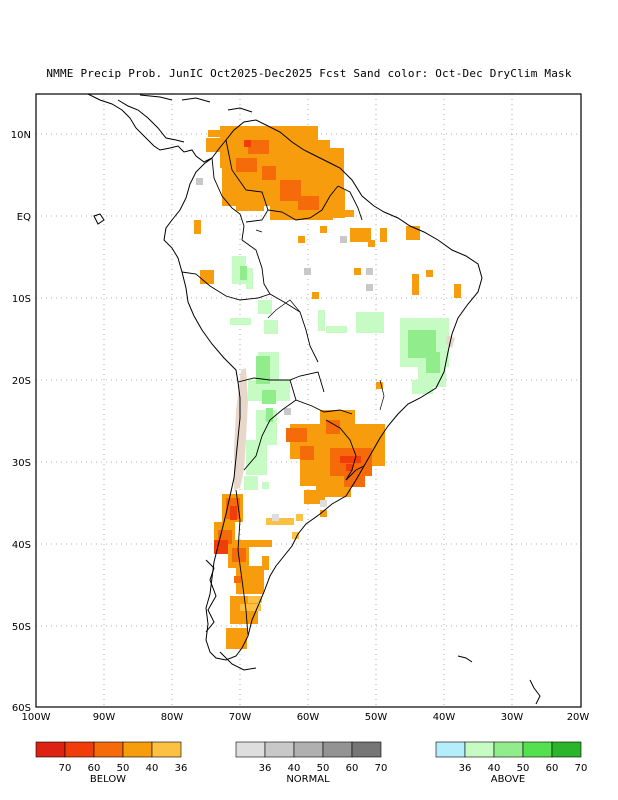 Image resolution: width=618 pixels, height=800 pixels. What do you see at coordinates (21, 422) in the screenshot?
I see `latitude-labels: 10N EQ 10S 20S 30S 40S 50S 60S` at bounding box center [21, 422].